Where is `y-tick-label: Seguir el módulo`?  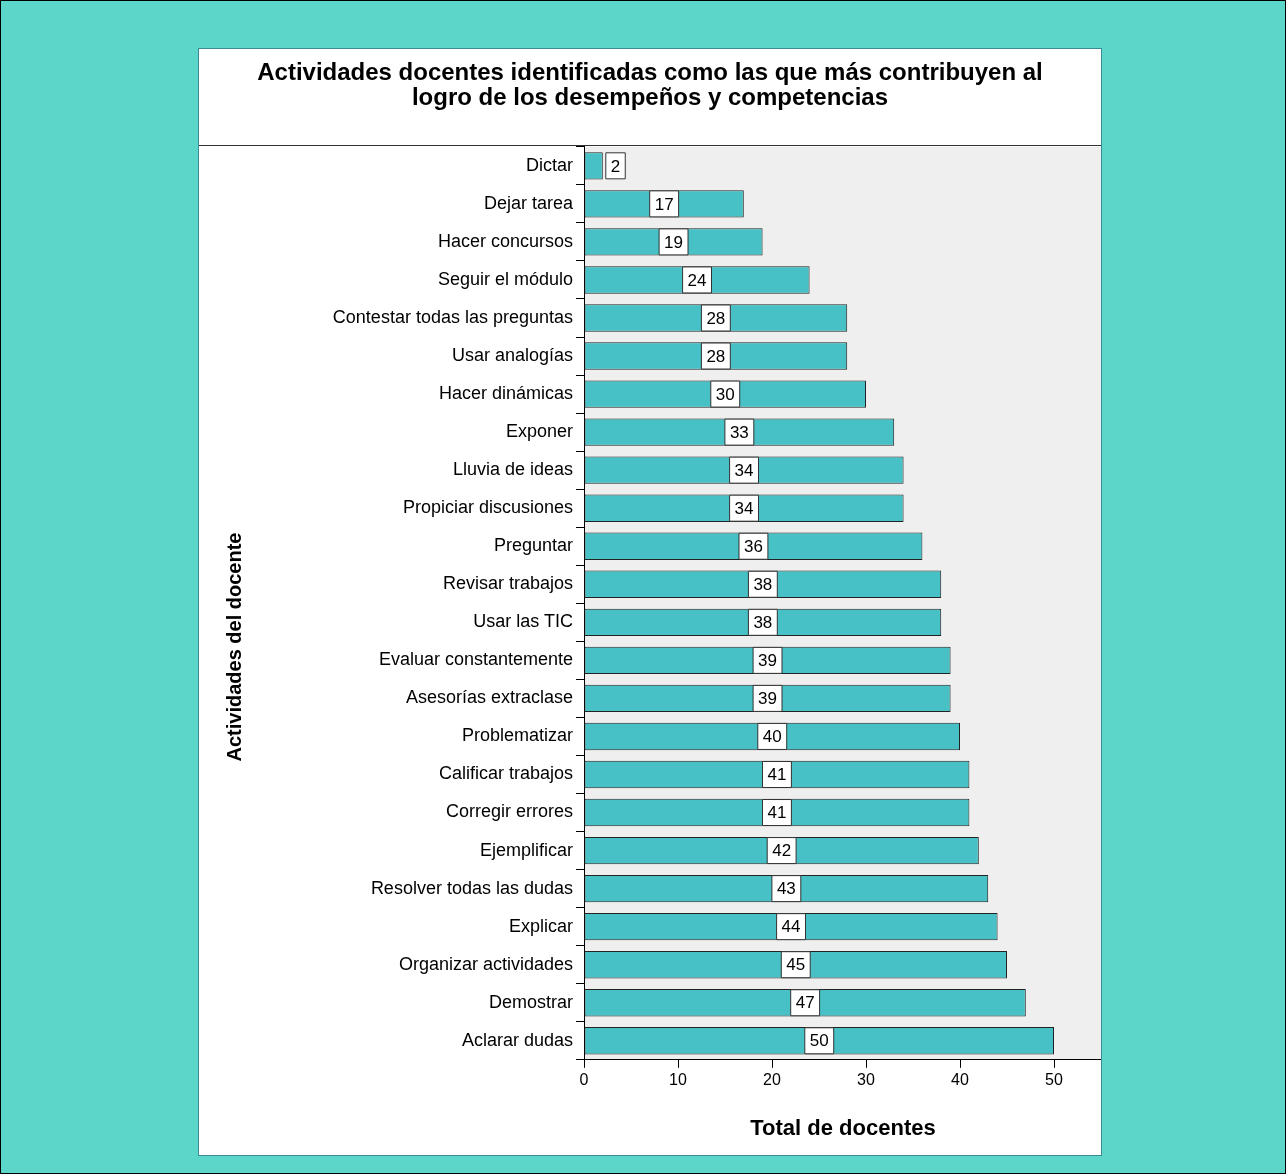 y-tick-label: Seguir el módulo is located at coordinates (505, 278).